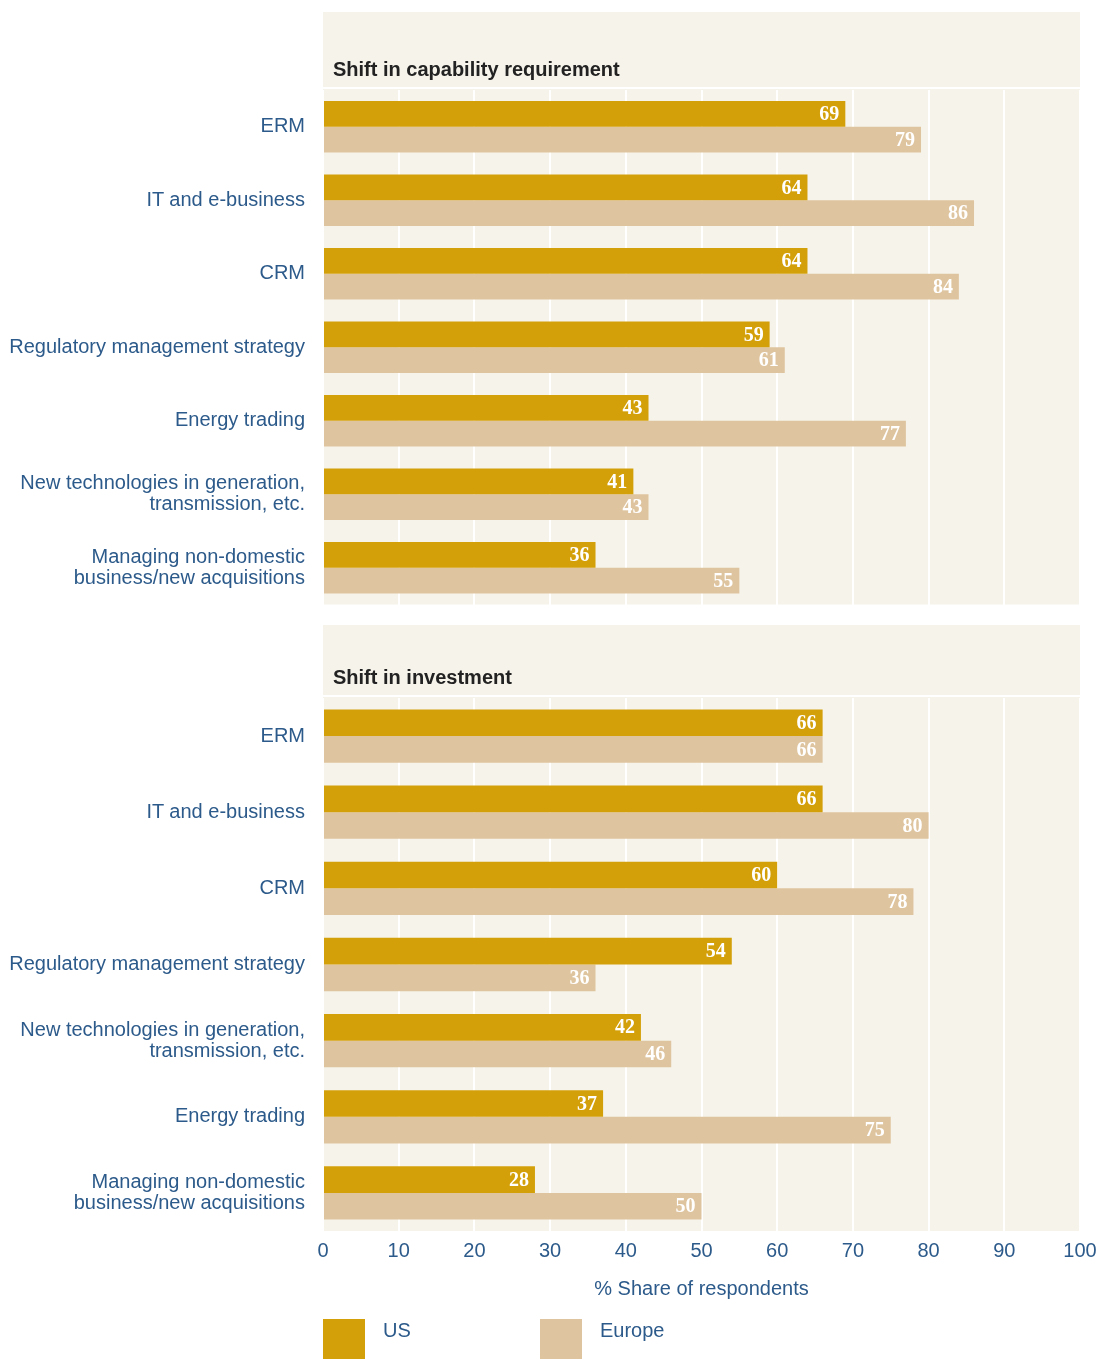 The height and width of the screenshot is (1365, 1112). I want to click on data-label: 78, so click(897, 900).